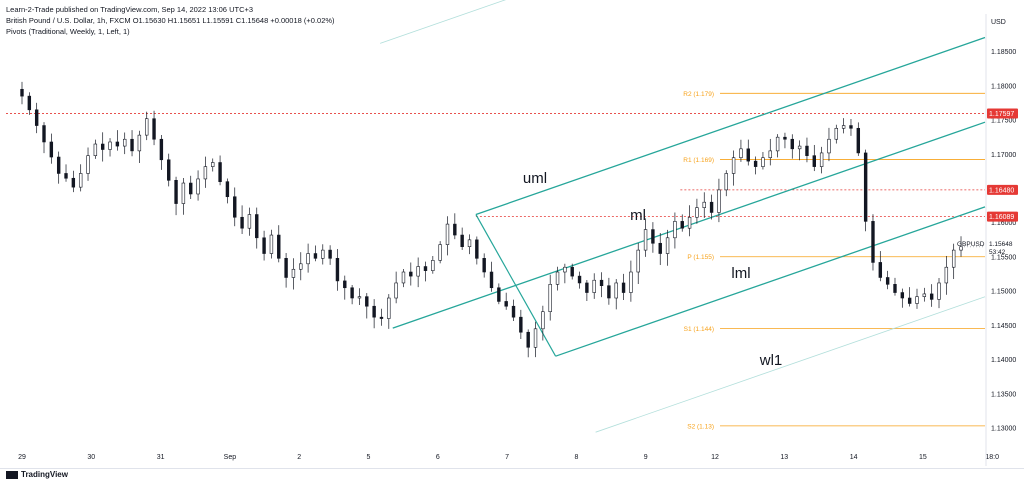 This screenshot has height=483, width=1024. What do you see at coordinates (1003, 360) in the screenshot?
I see `y-tick-label: 1.14000` at bounding box center [1003, 360].